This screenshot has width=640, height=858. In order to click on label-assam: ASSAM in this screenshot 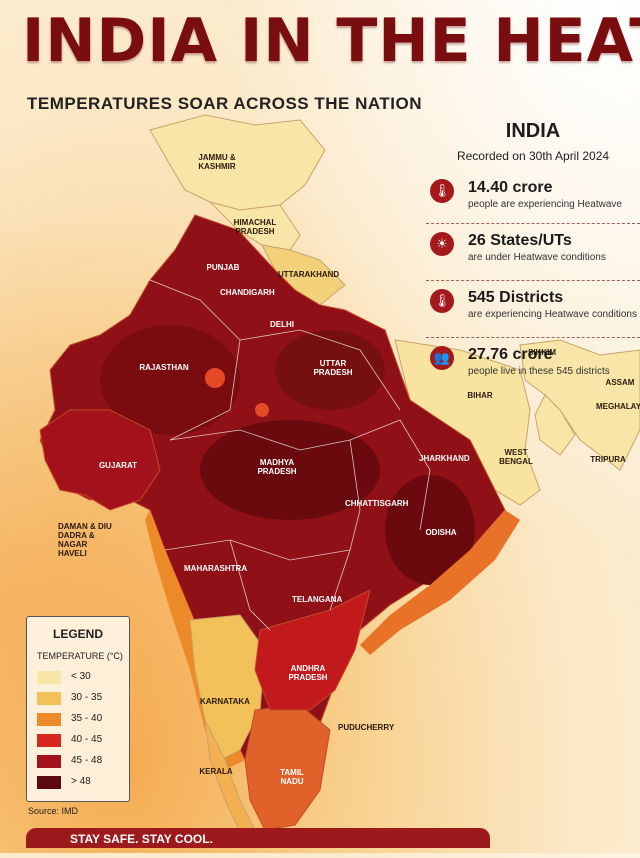, I will do `click(620, 382)`.